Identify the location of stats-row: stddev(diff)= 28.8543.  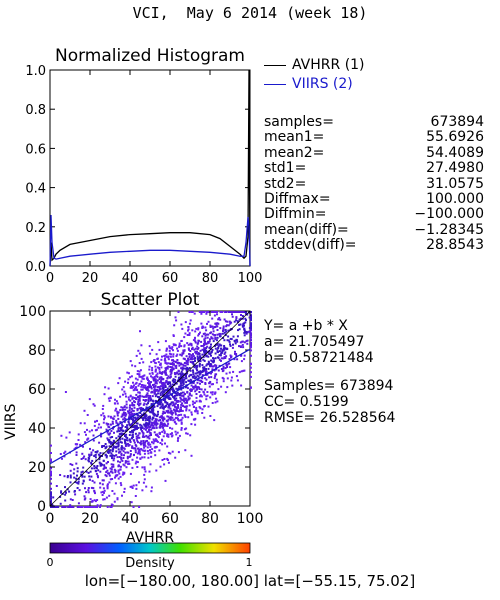
(374, 245).